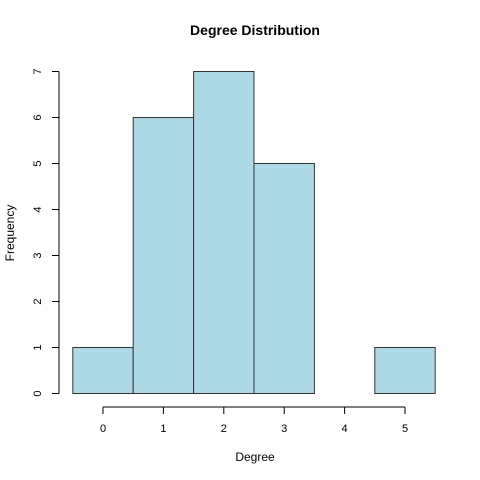  Describe the element at coordinates (38, 71) in the screenshot. I see `y-tick-label: 7` at that location.